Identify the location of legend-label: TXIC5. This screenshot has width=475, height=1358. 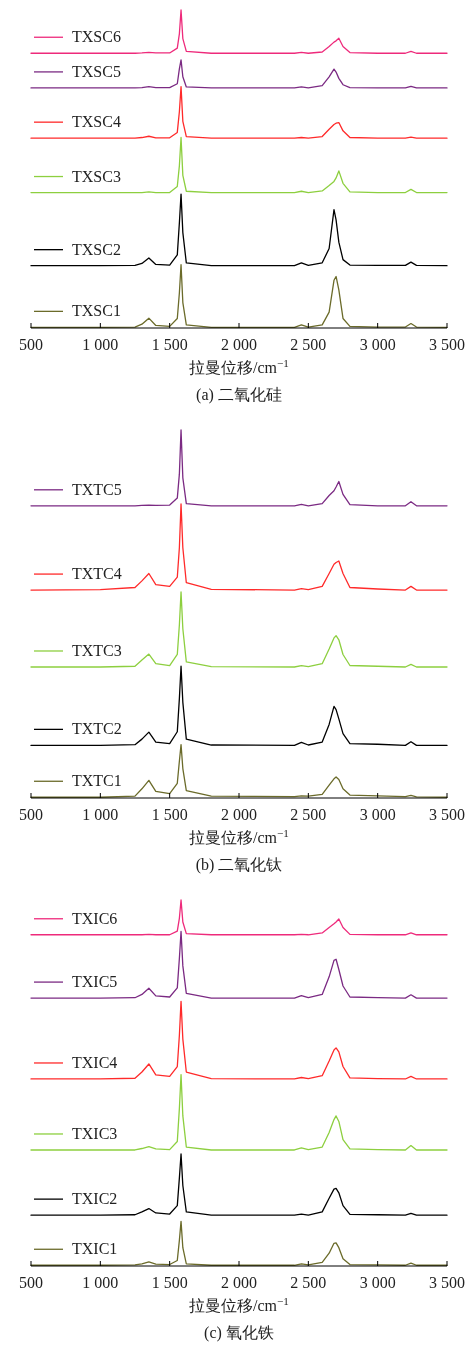
(95, 982).